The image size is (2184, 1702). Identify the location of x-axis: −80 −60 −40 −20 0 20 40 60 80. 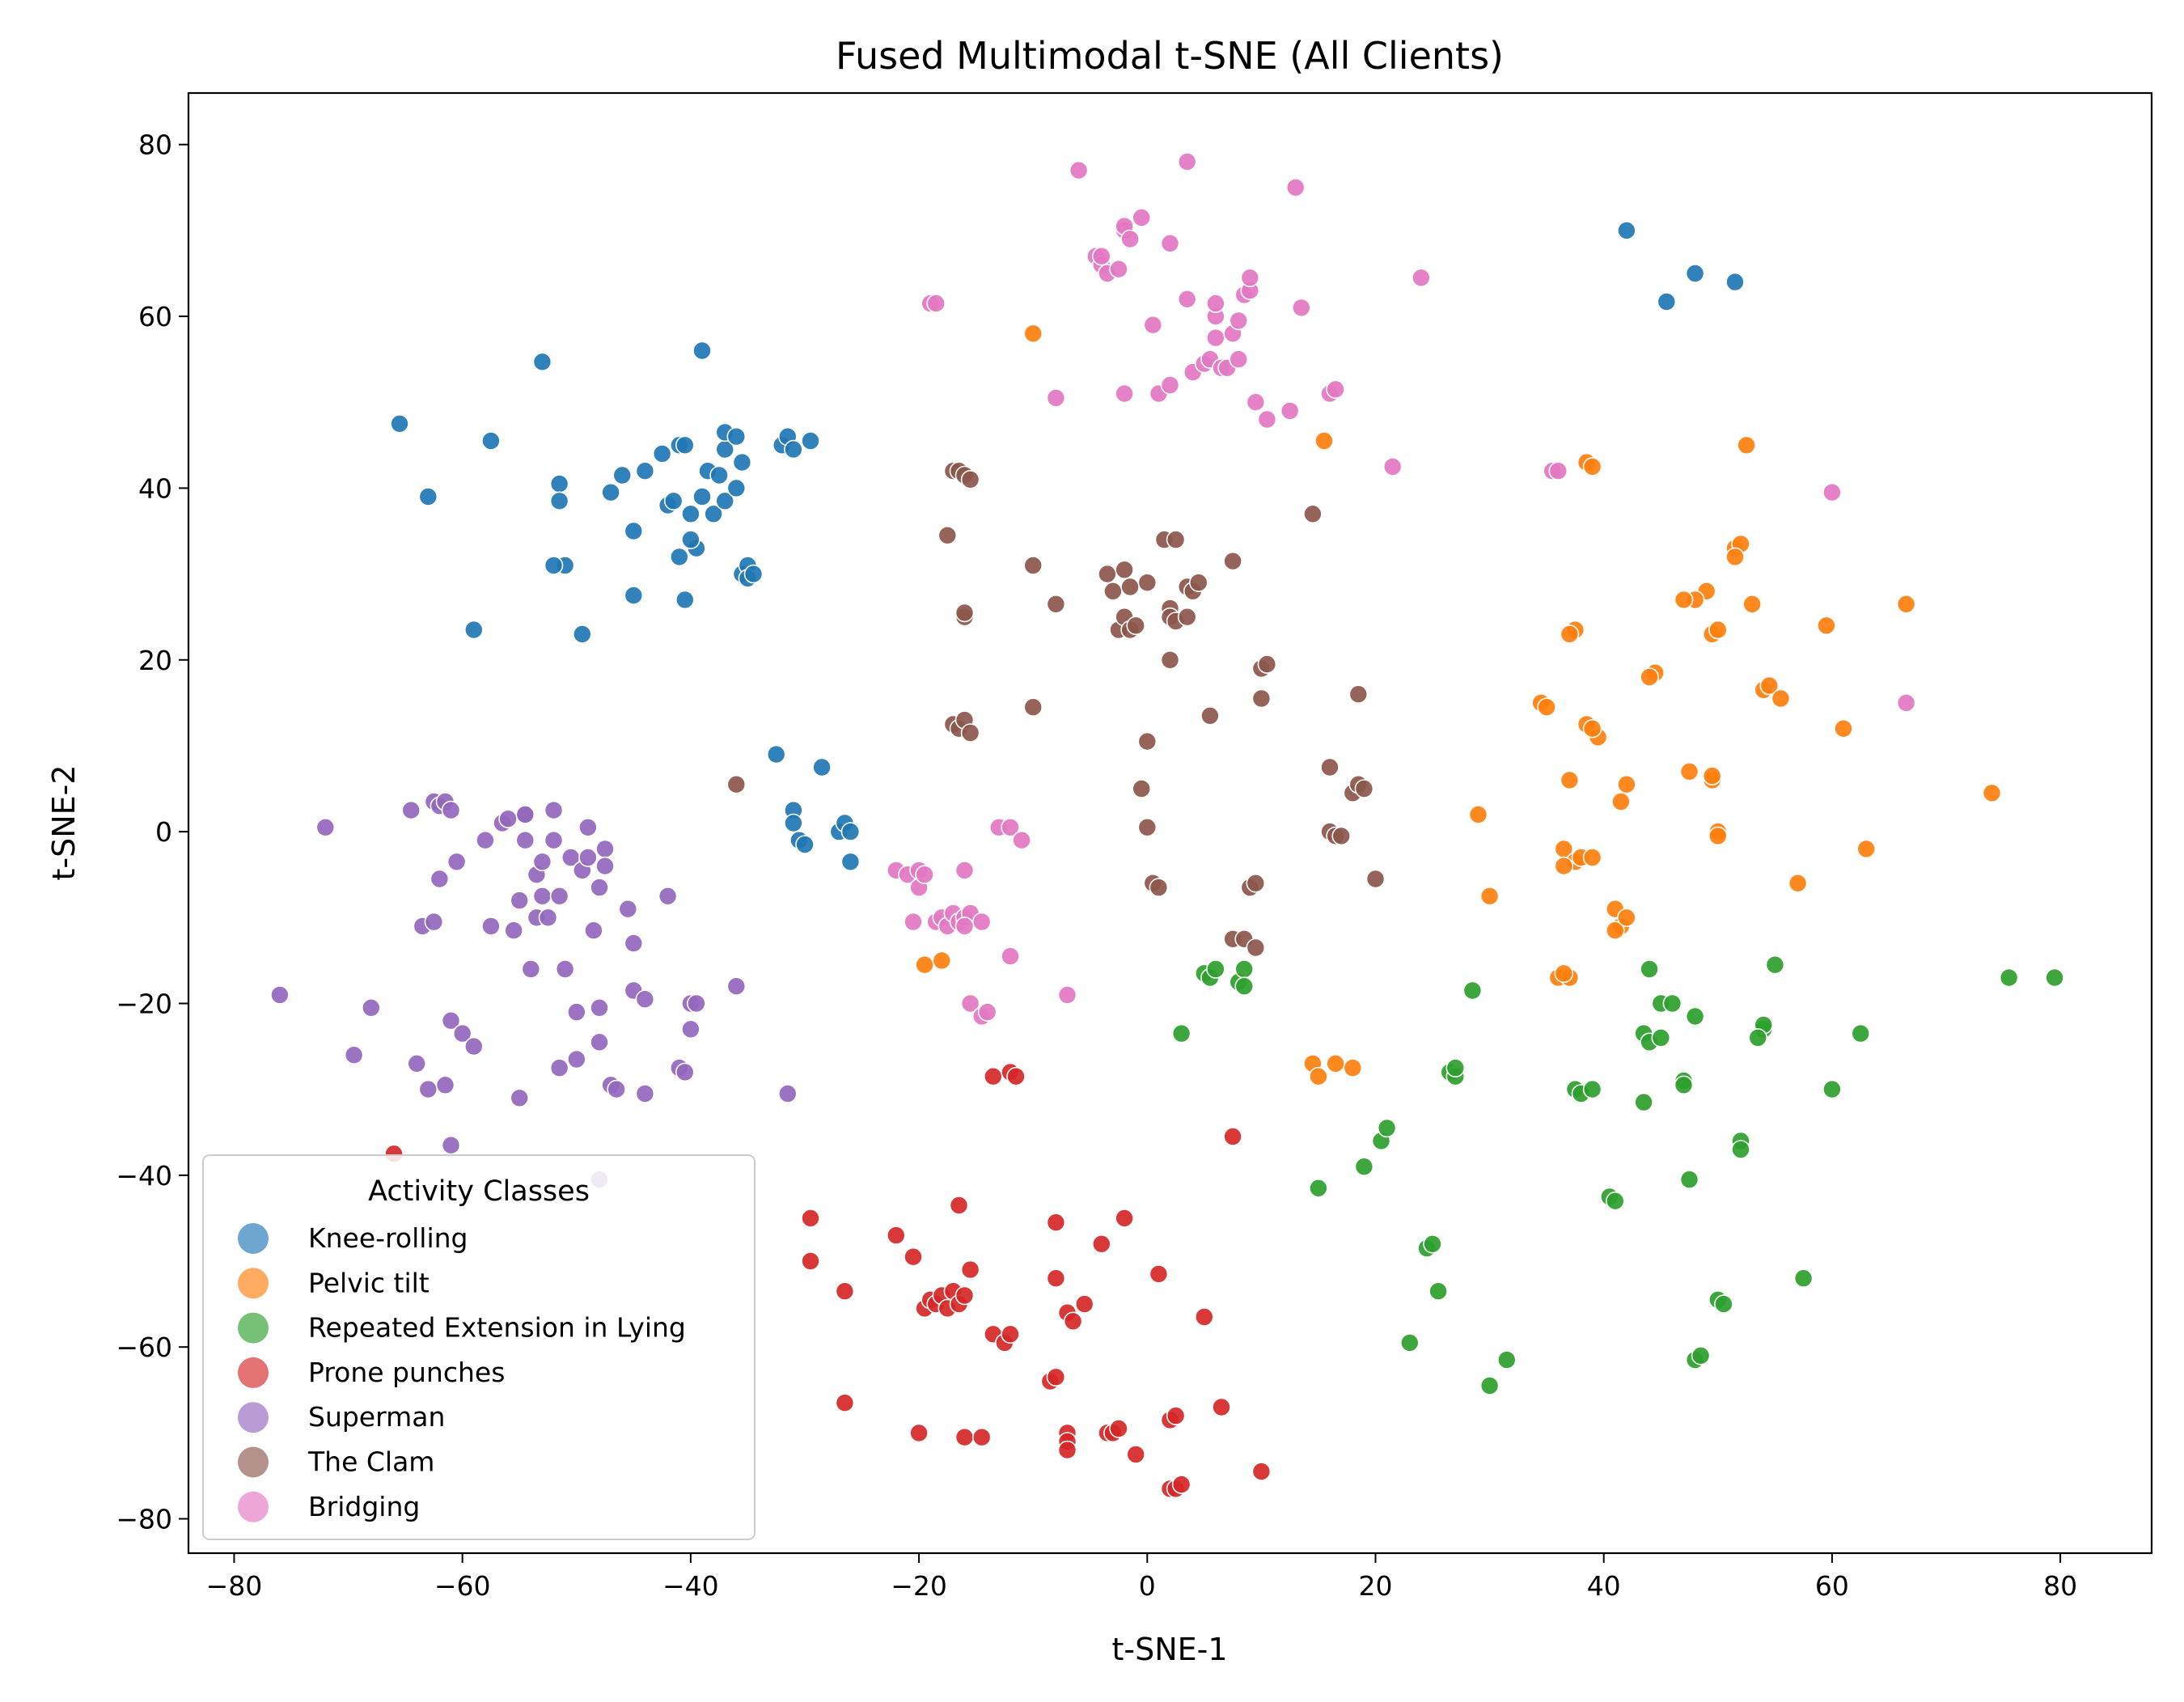
(1141, 1577).